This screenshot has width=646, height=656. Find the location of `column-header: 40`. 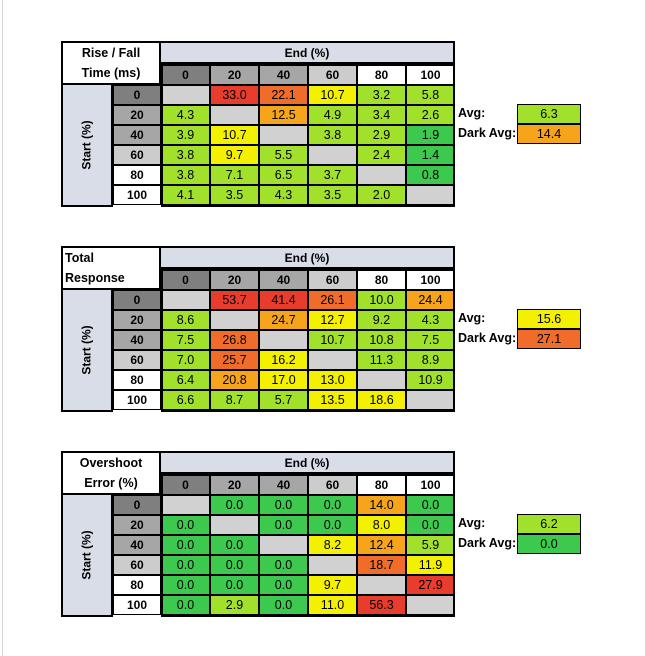

column-header: 40 is located at coordinates (283, 74).